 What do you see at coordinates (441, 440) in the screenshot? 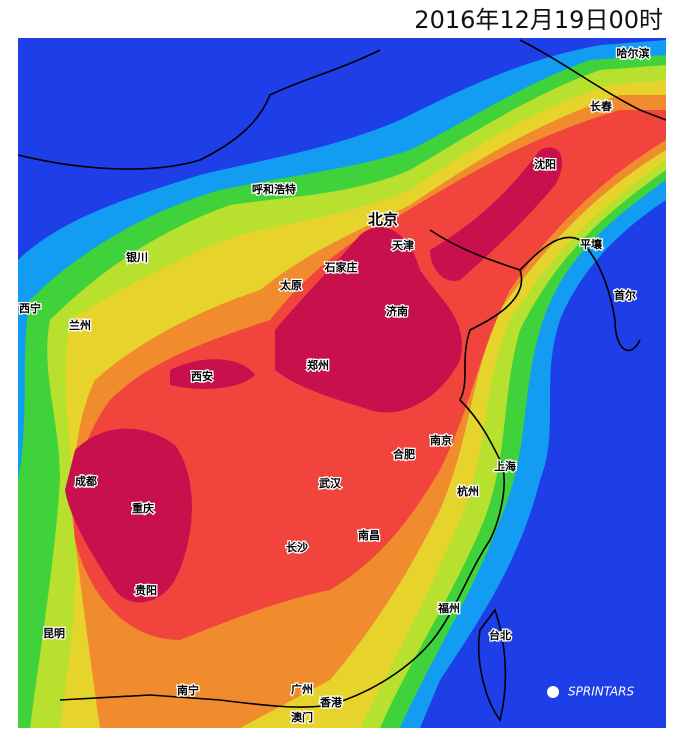
I see `city-label: 南京` at bounding box center [441, 440].